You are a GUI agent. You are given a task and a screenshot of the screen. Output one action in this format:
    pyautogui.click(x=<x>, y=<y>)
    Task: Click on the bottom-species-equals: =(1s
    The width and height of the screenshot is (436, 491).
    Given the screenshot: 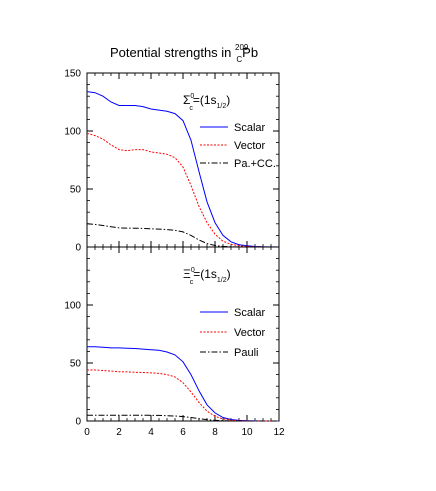 What is the action you would take?
    pyautogui.click(x=205, y=274)
    